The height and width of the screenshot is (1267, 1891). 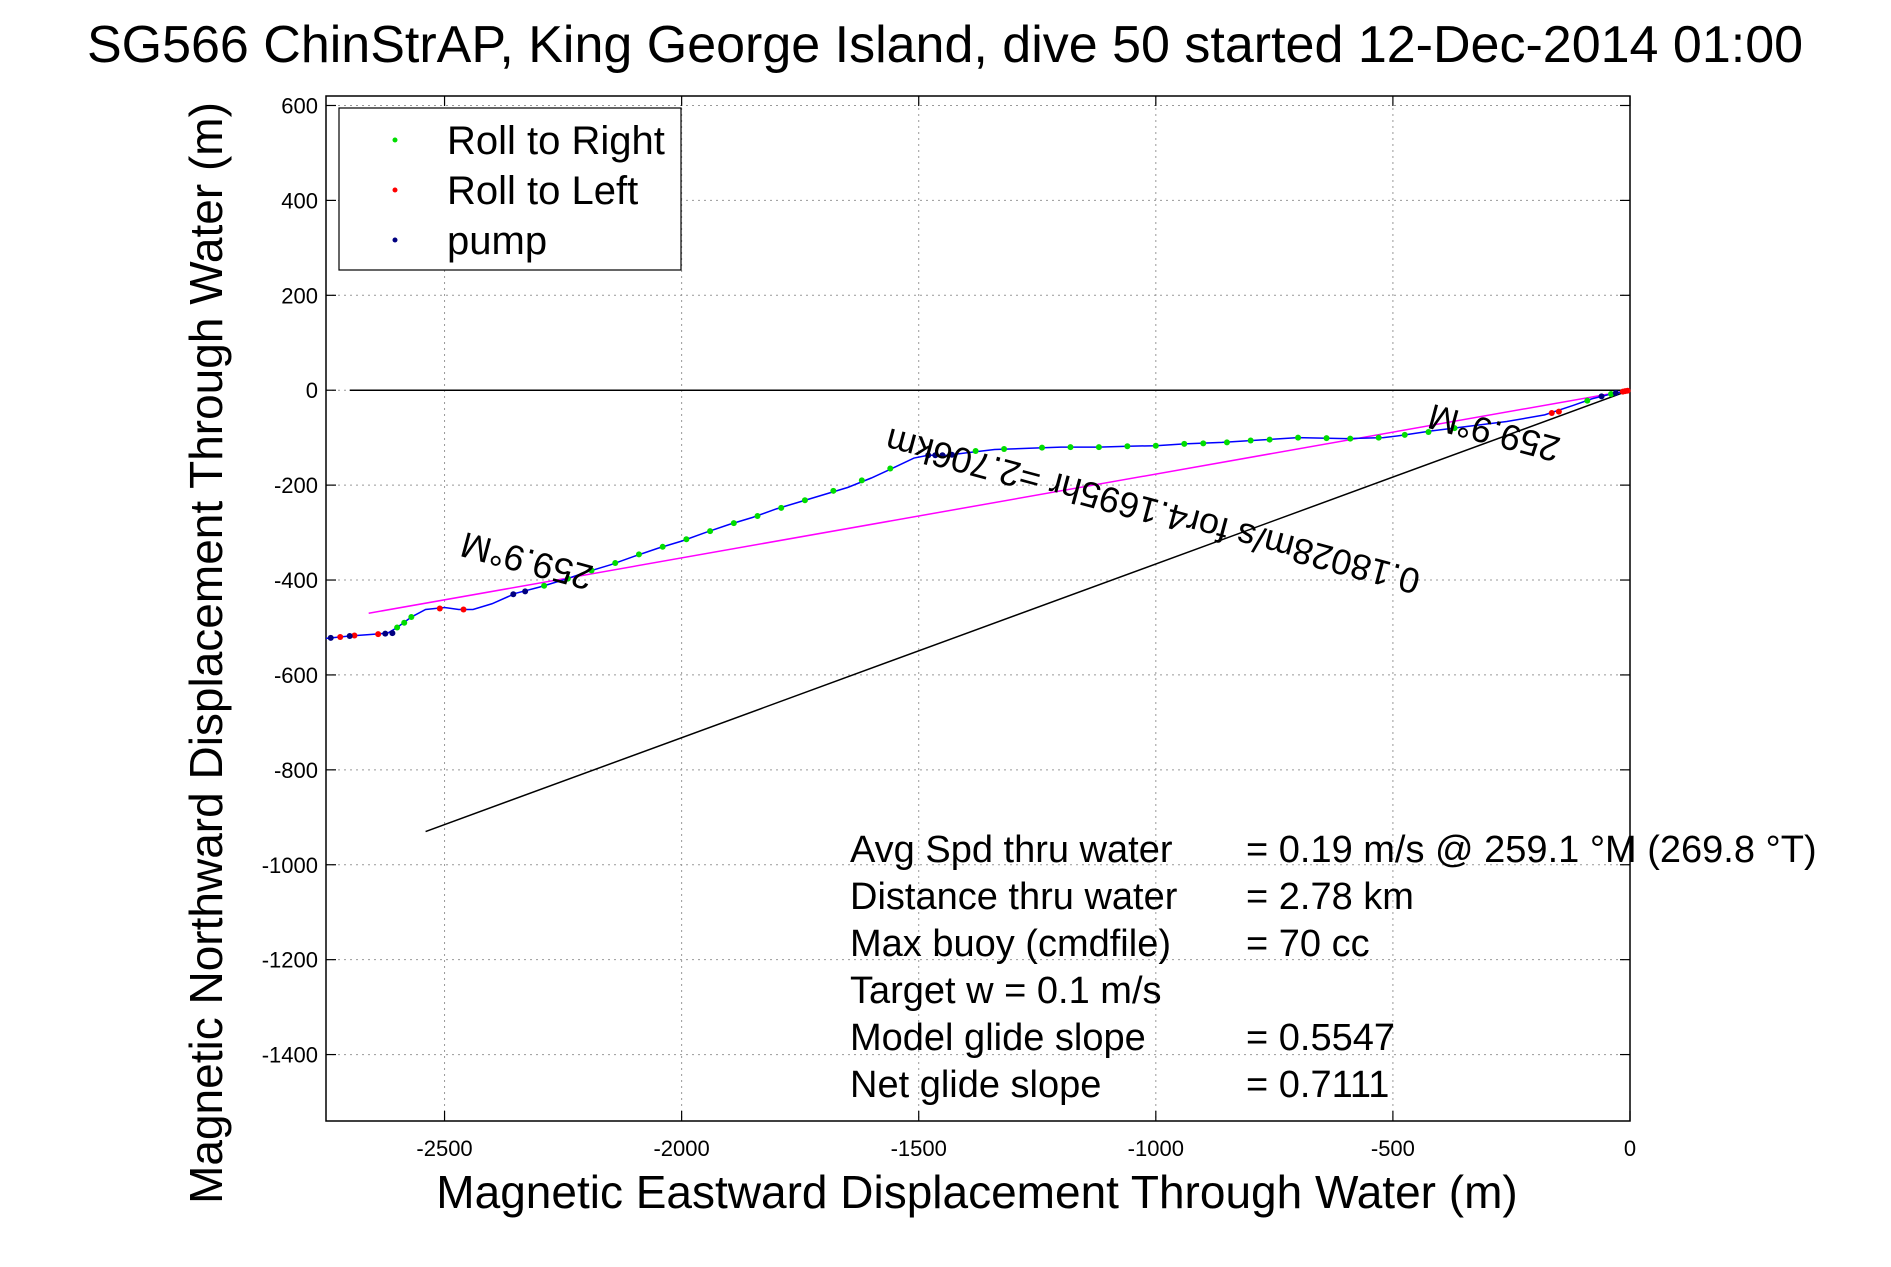 I want to click on reference-line, so click(x=999, y=501).